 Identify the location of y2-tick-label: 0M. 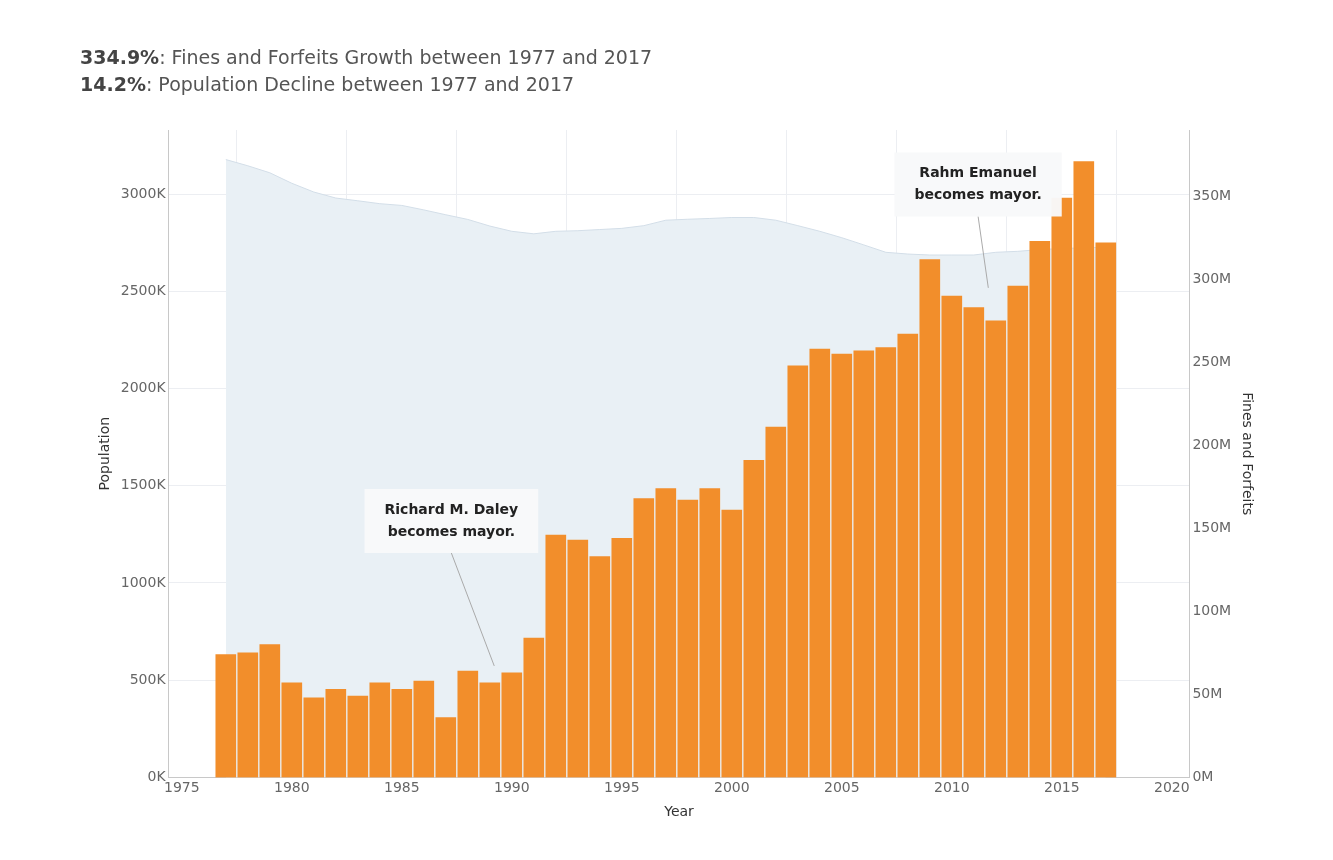
(1203, 776).